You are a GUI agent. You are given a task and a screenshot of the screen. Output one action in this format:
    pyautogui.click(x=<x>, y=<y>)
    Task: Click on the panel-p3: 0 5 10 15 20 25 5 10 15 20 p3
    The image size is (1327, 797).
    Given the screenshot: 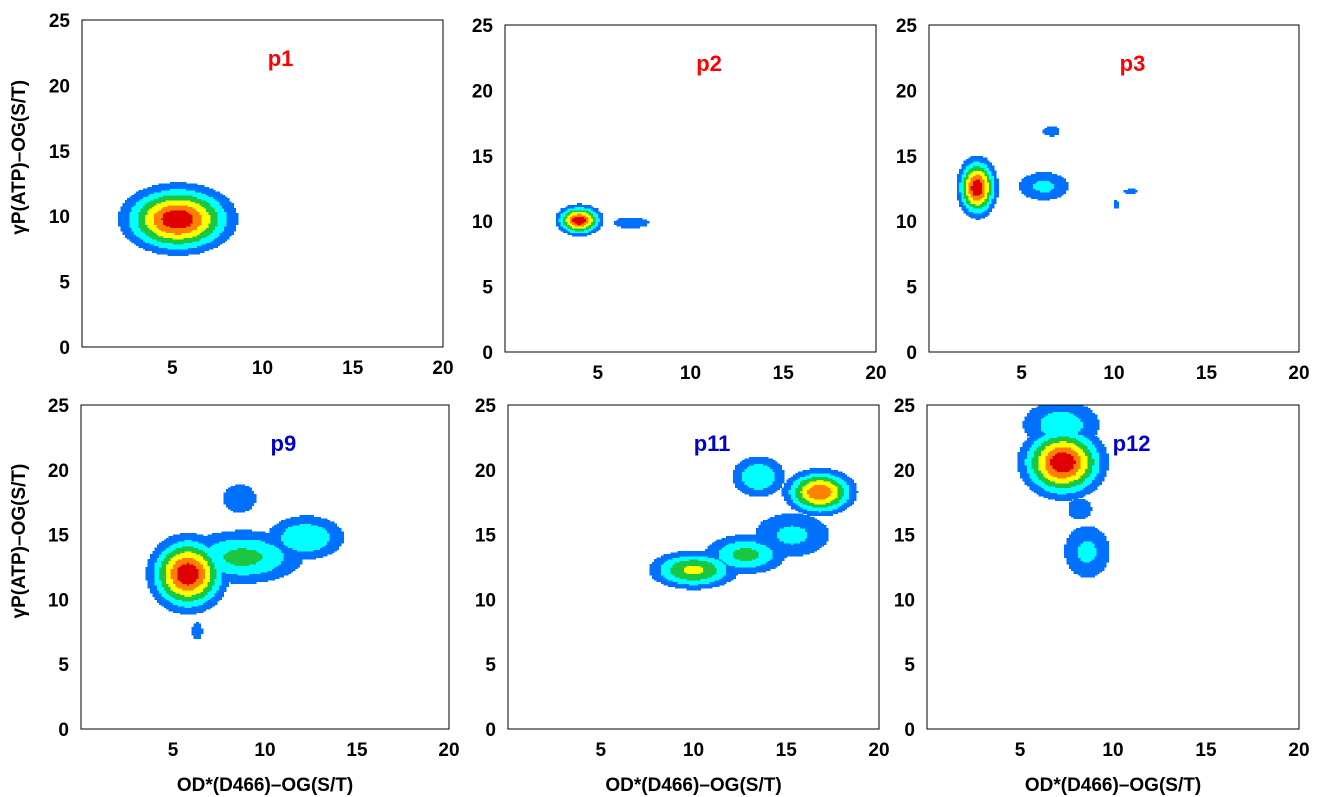 What is the action you would take?
    pyautogui.click(x=1103, y=200)
    